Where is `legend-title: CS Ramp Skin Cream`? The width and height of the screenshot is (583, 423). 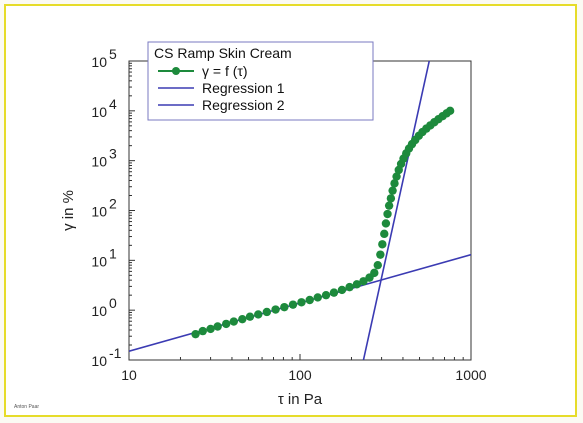 legend-title: CS Ramp Skin Cream is located at coordinates (223, 53).